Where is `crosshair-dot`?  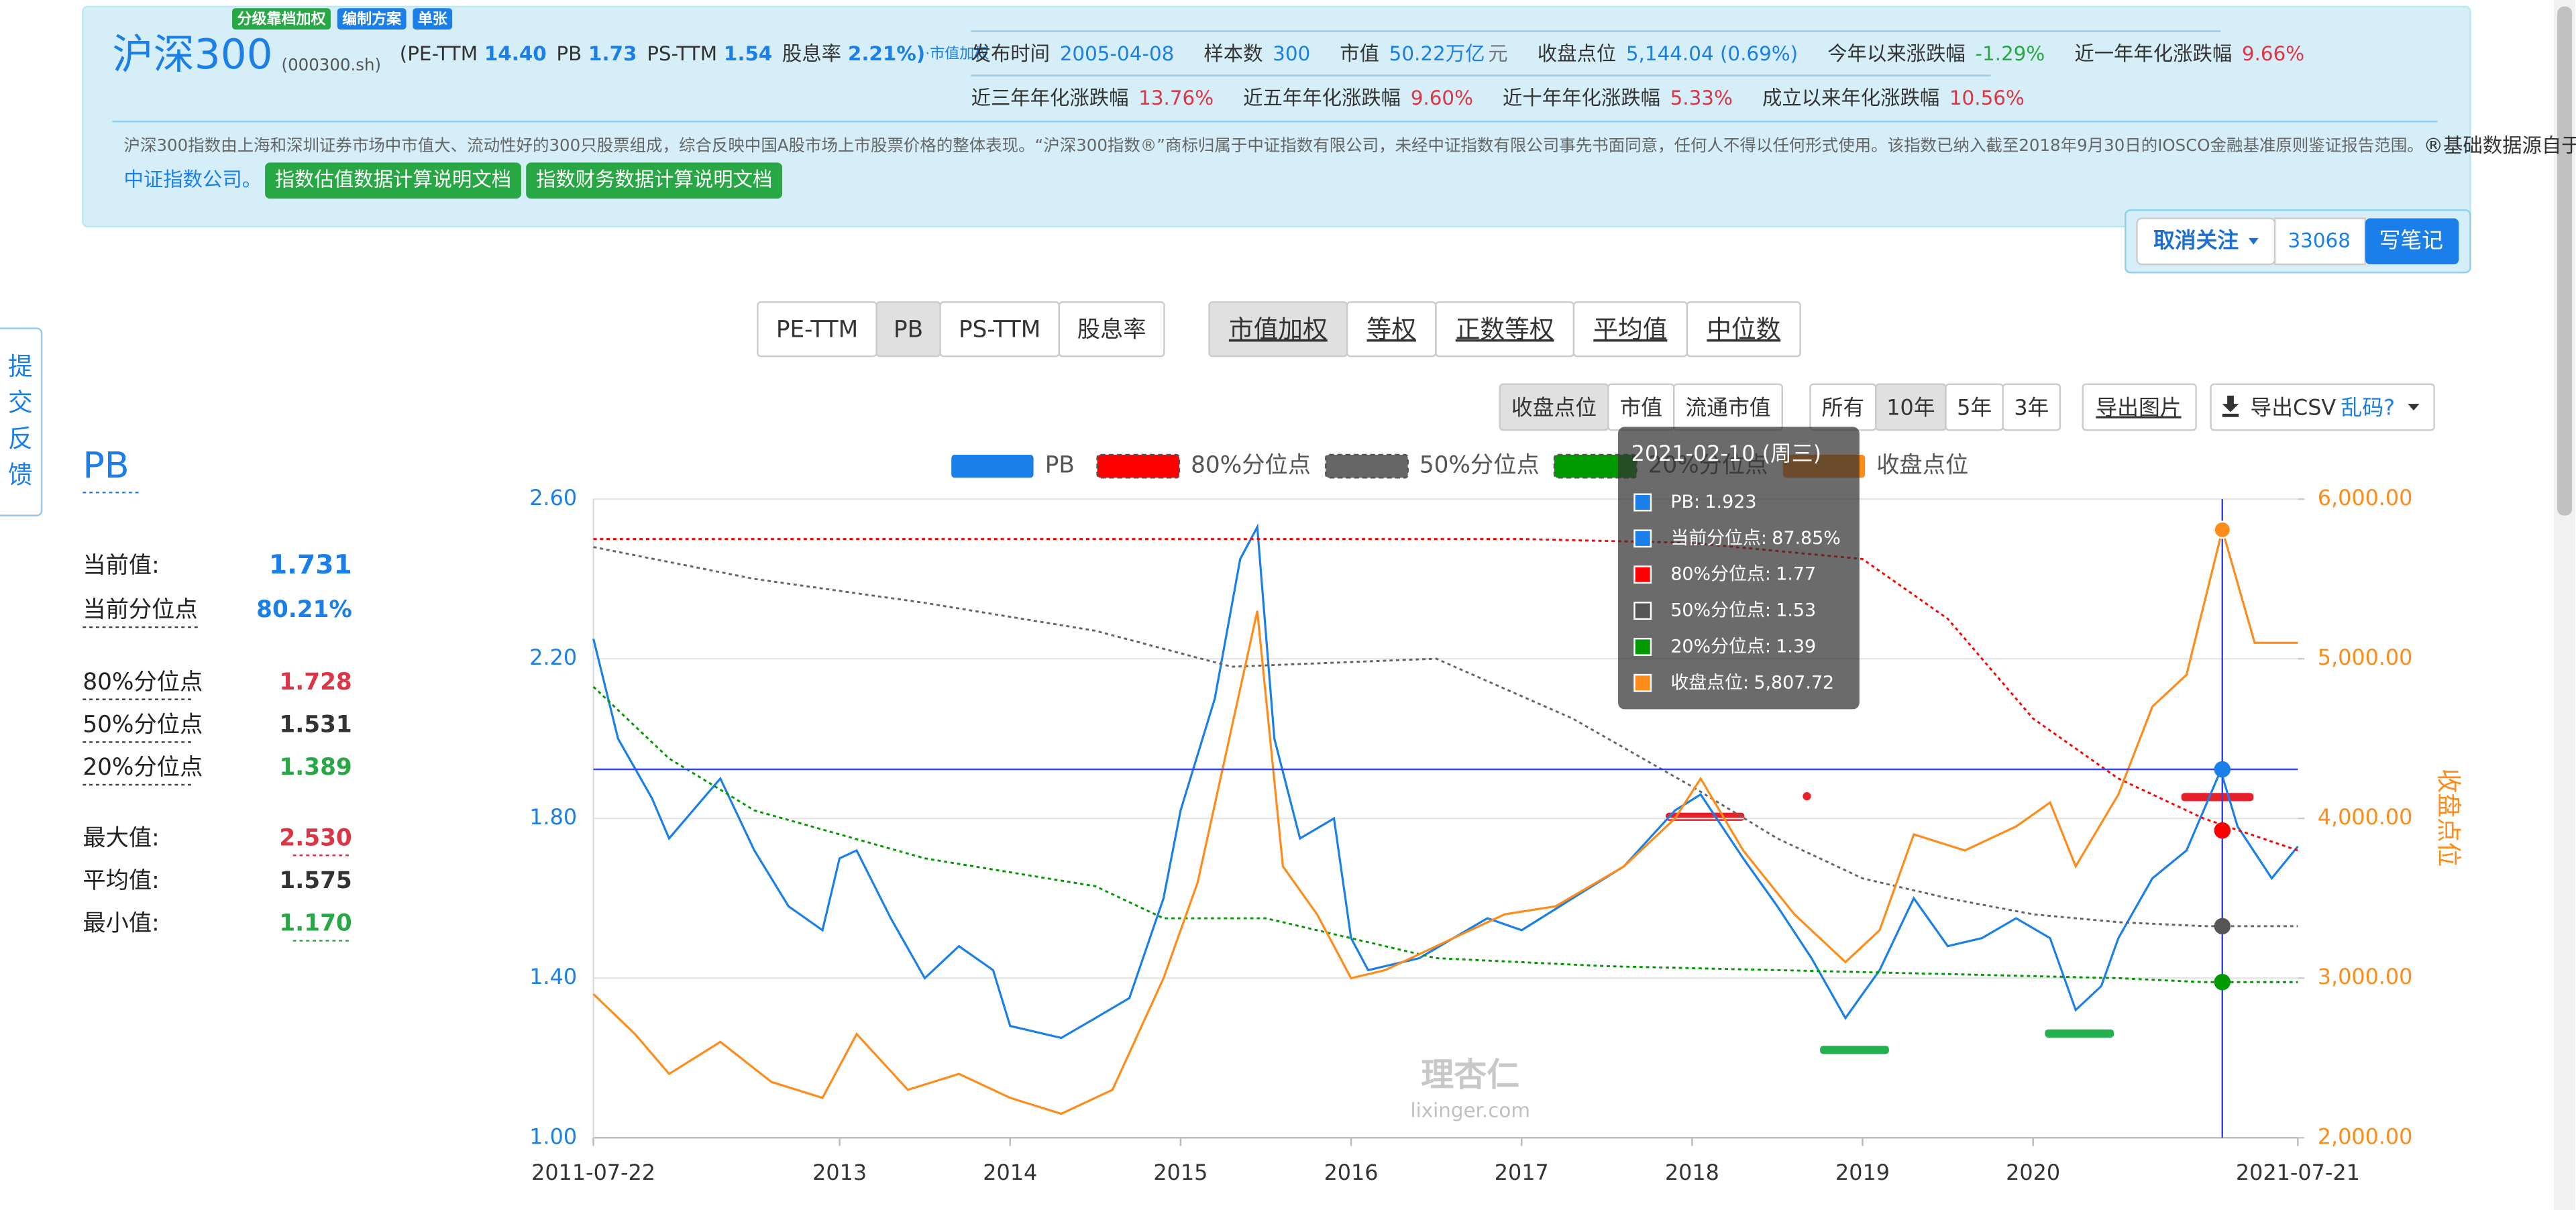 crosshair-dot is located at coordinates (2222, 831).